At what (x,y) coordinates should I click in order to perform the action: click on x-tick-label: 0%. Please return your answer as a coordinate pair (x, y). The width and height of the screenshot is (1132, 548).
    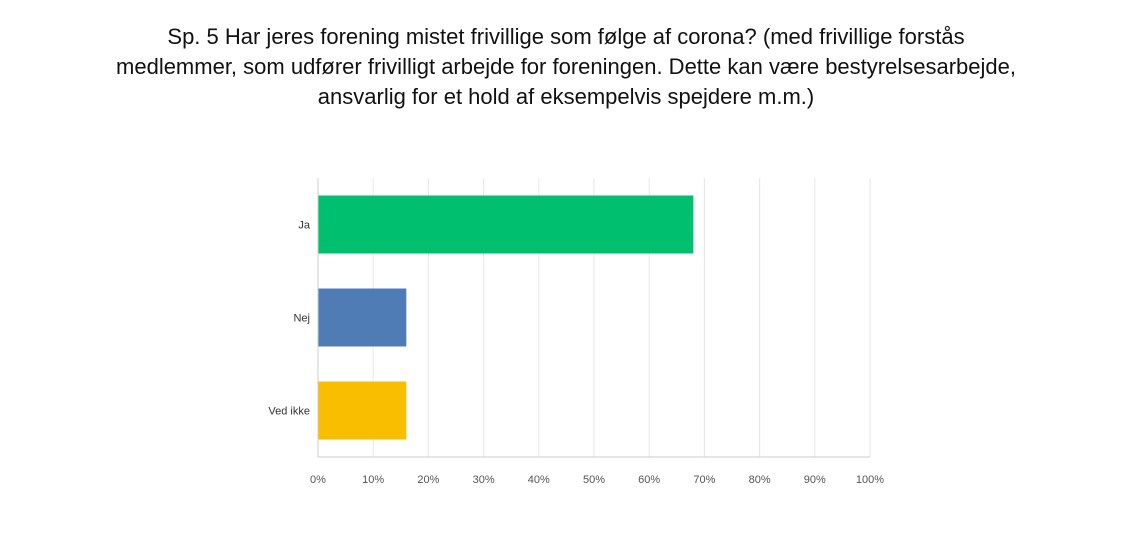
    Looking at the image, I should click on (318, 480).